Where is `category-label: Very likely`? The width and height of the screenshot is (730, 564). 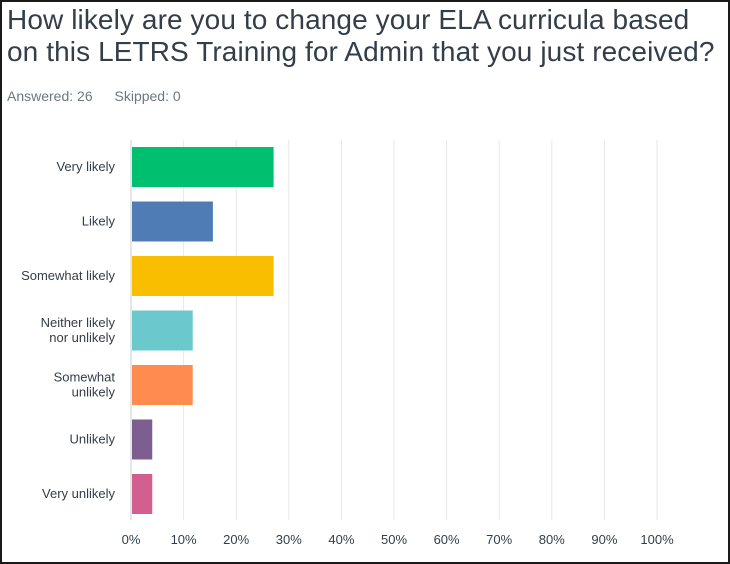 category-label: Very likely is located at coordinates (85, 166).